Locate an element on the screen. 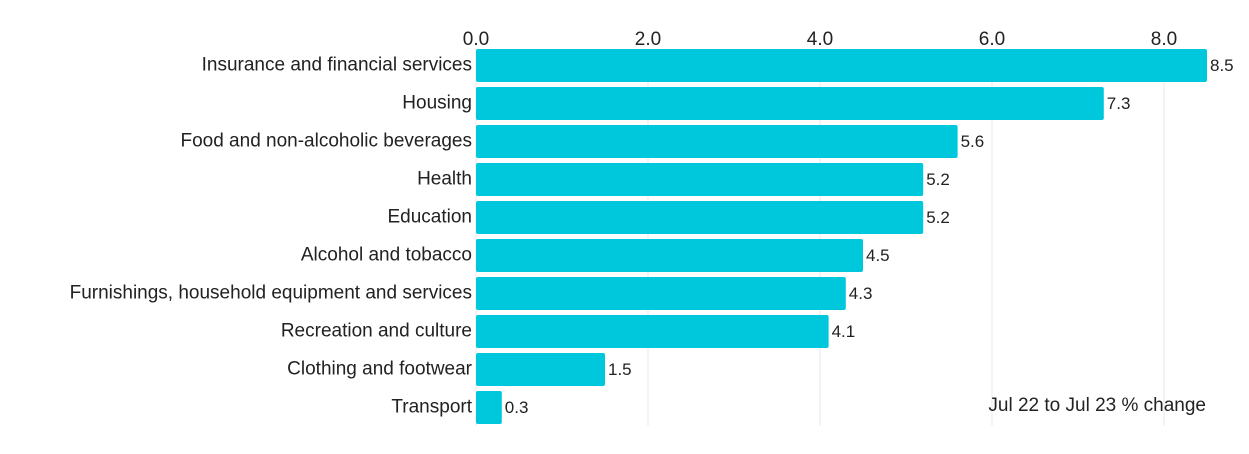 This screenshot has height=454, width=1249. x-tick-label: 4.0 is located at coordinates (820, 39).